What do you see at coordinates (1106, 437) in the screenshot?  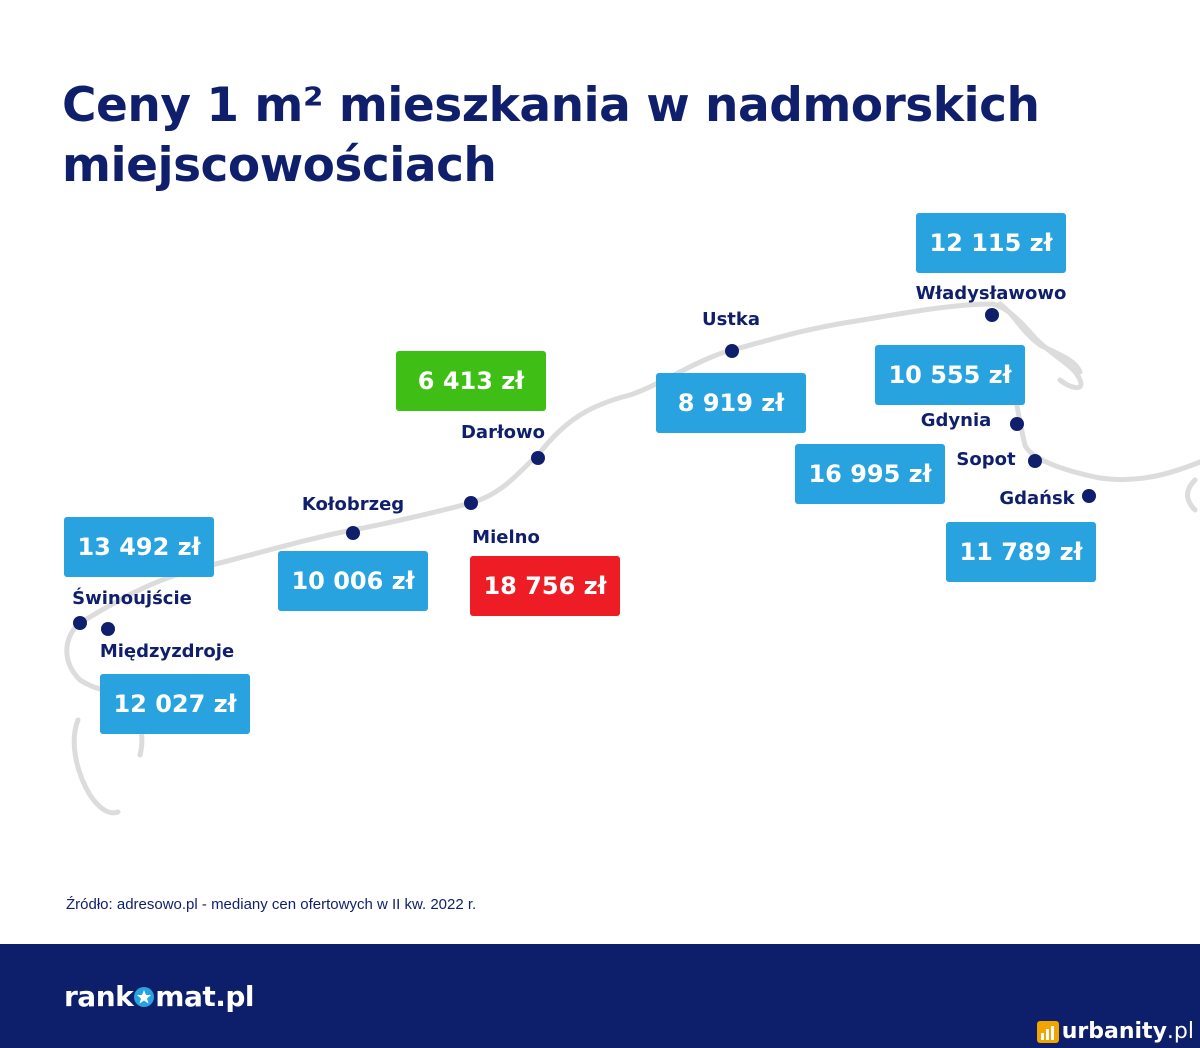 I see `gulf-coast` at bounding box center [1106, 437].